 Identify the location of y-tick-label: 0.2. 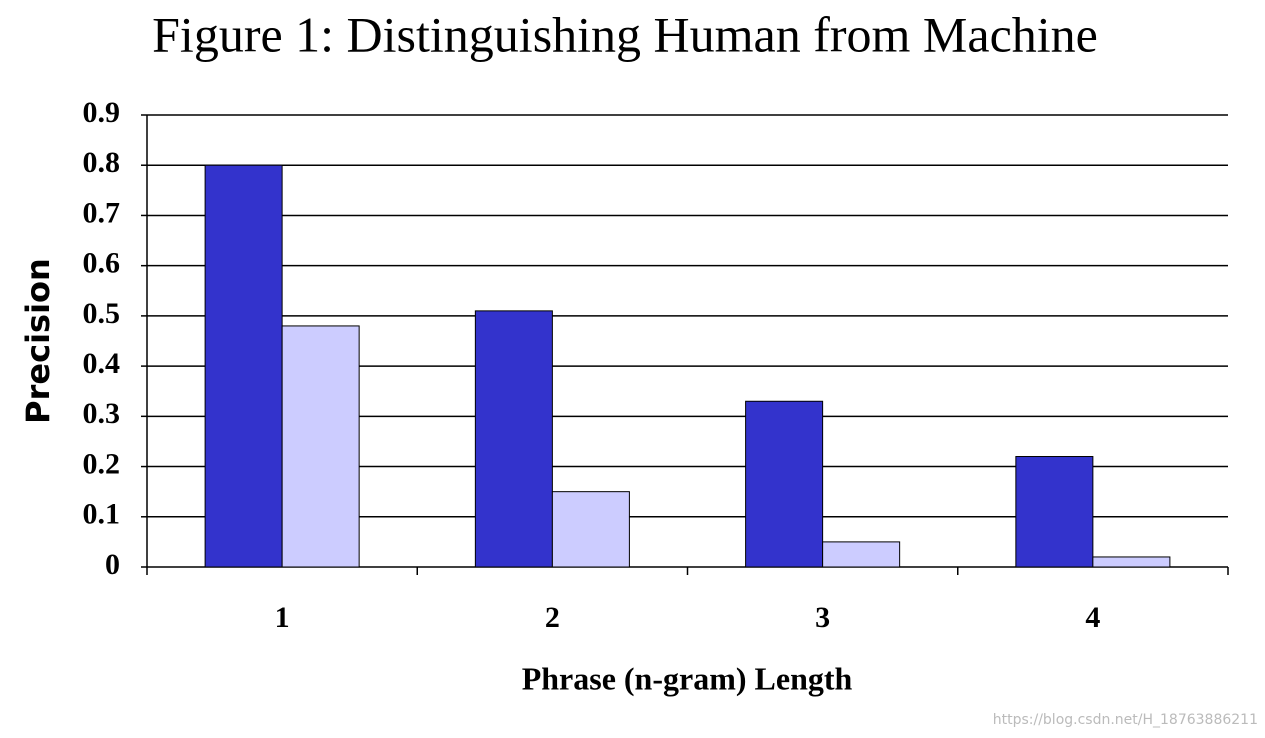
(102, 463).